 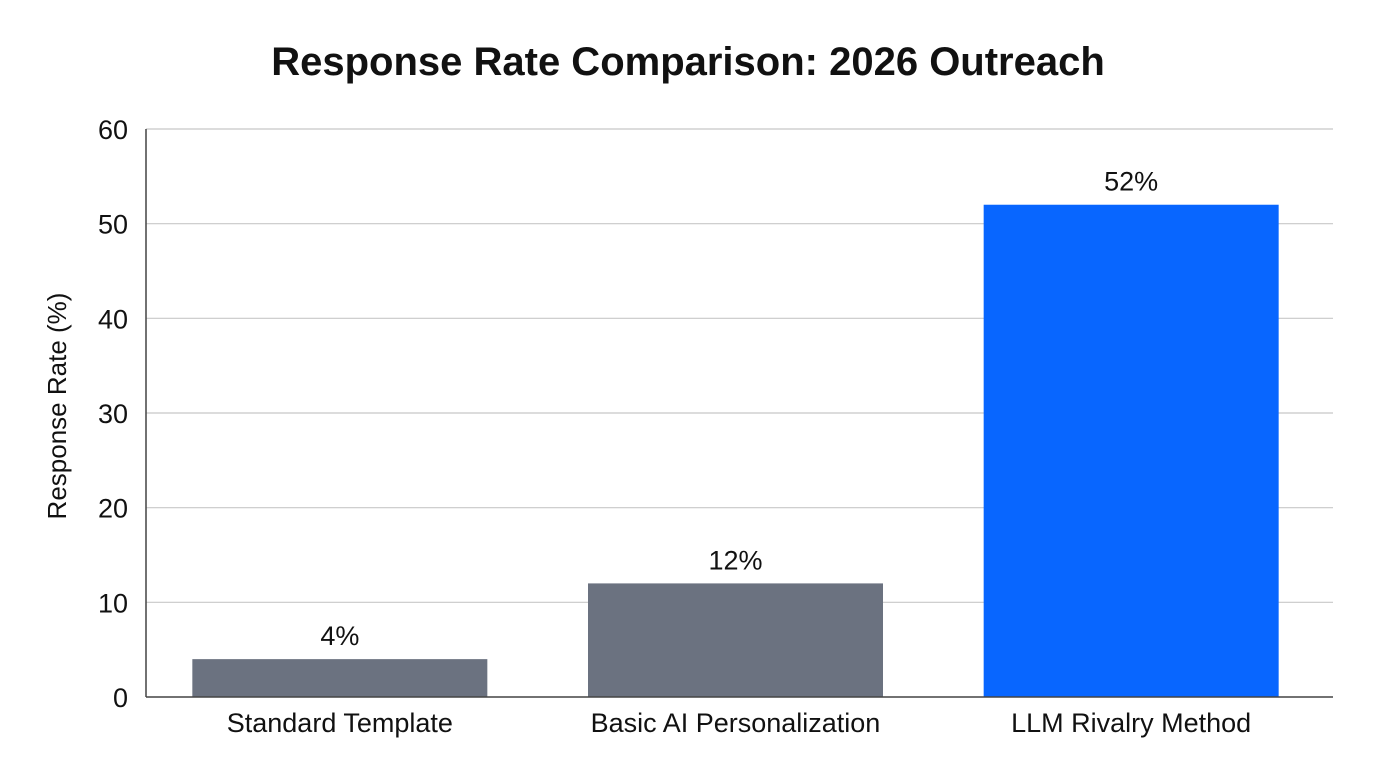 What do you see at coordinates (340, 723) in the screenshot?
I see `x-tick-label: Standard Template` at bounding box center [340, 723].